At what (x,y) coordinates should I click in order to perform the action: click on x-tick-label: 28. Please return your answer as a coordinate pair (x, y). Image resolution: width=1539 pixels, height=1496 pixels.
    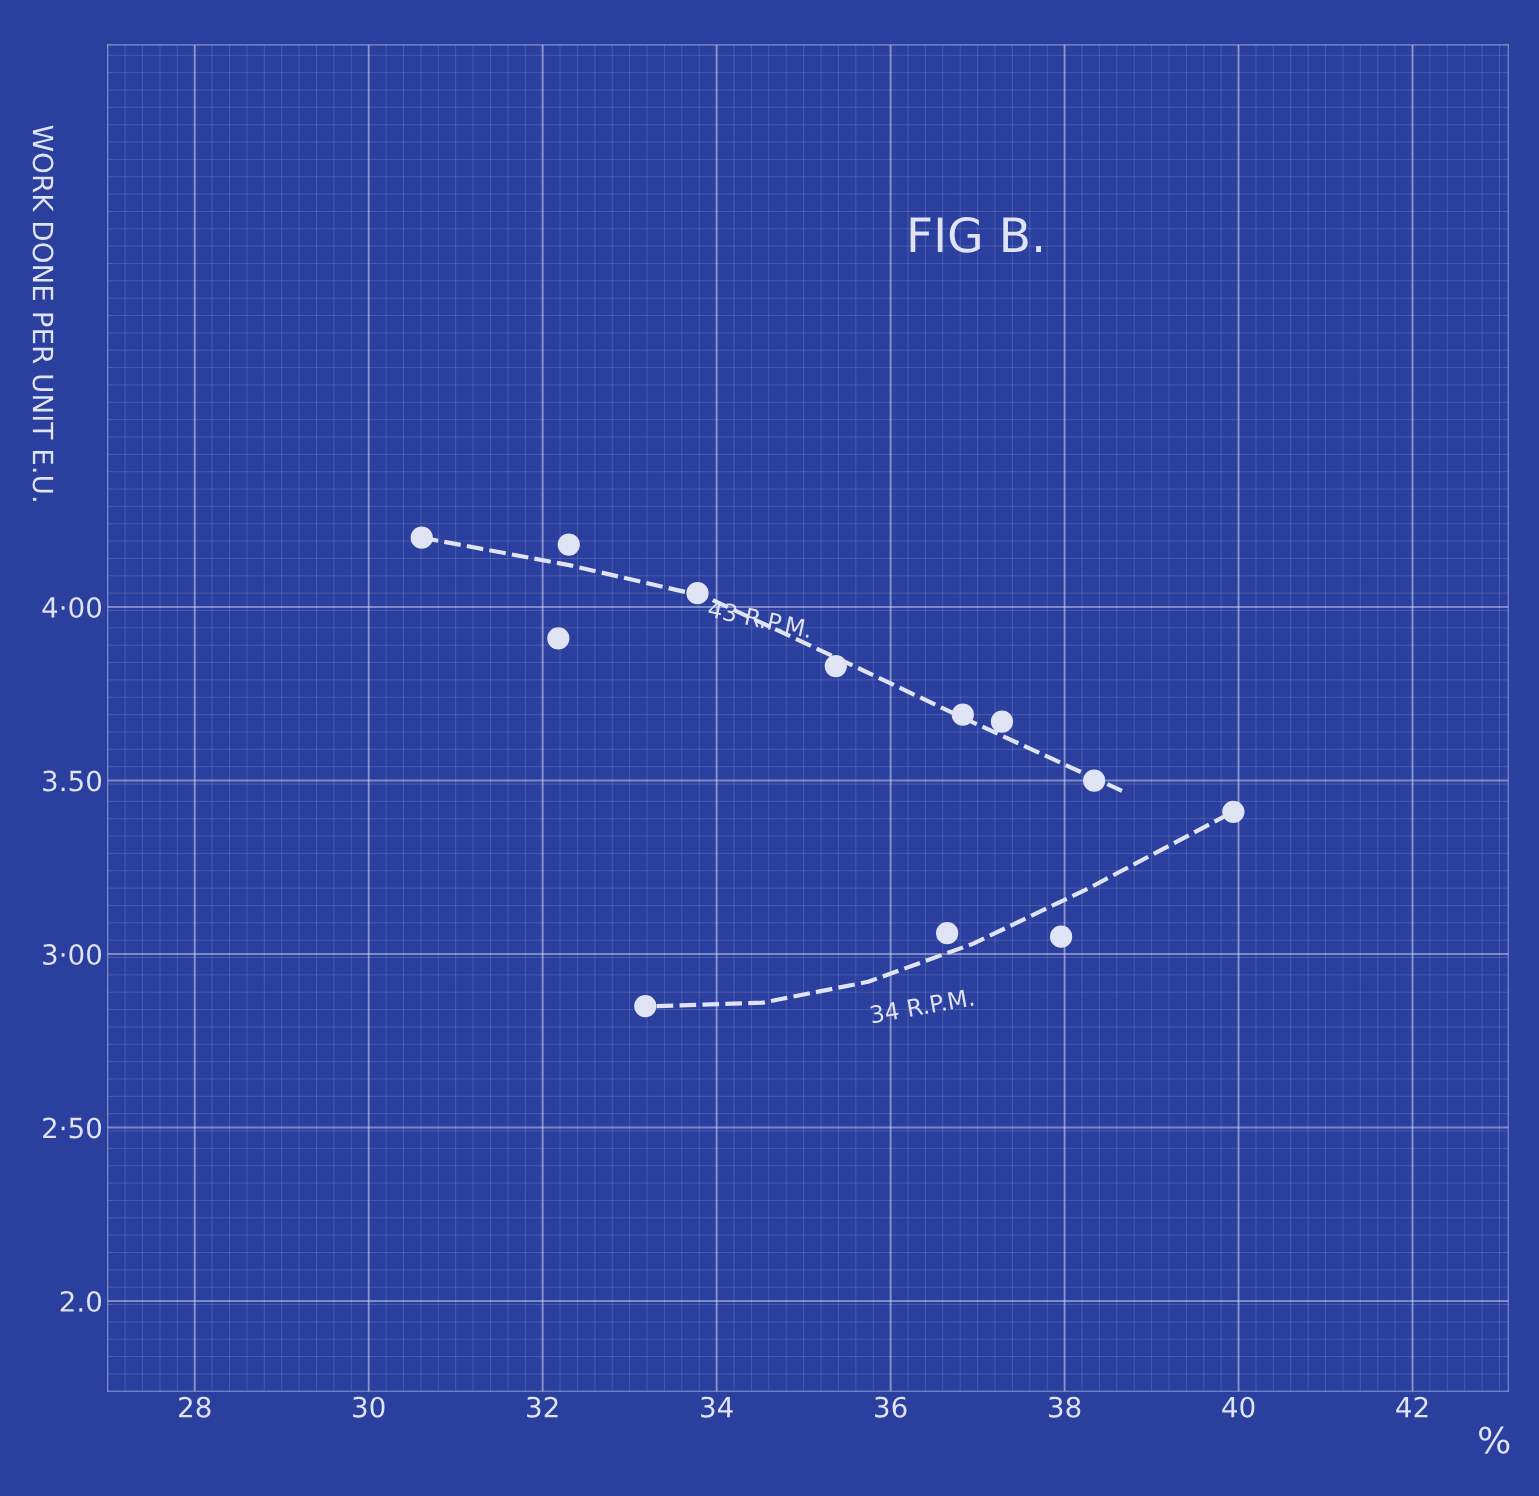
    Looking at the image, I should click on (195, 1407).